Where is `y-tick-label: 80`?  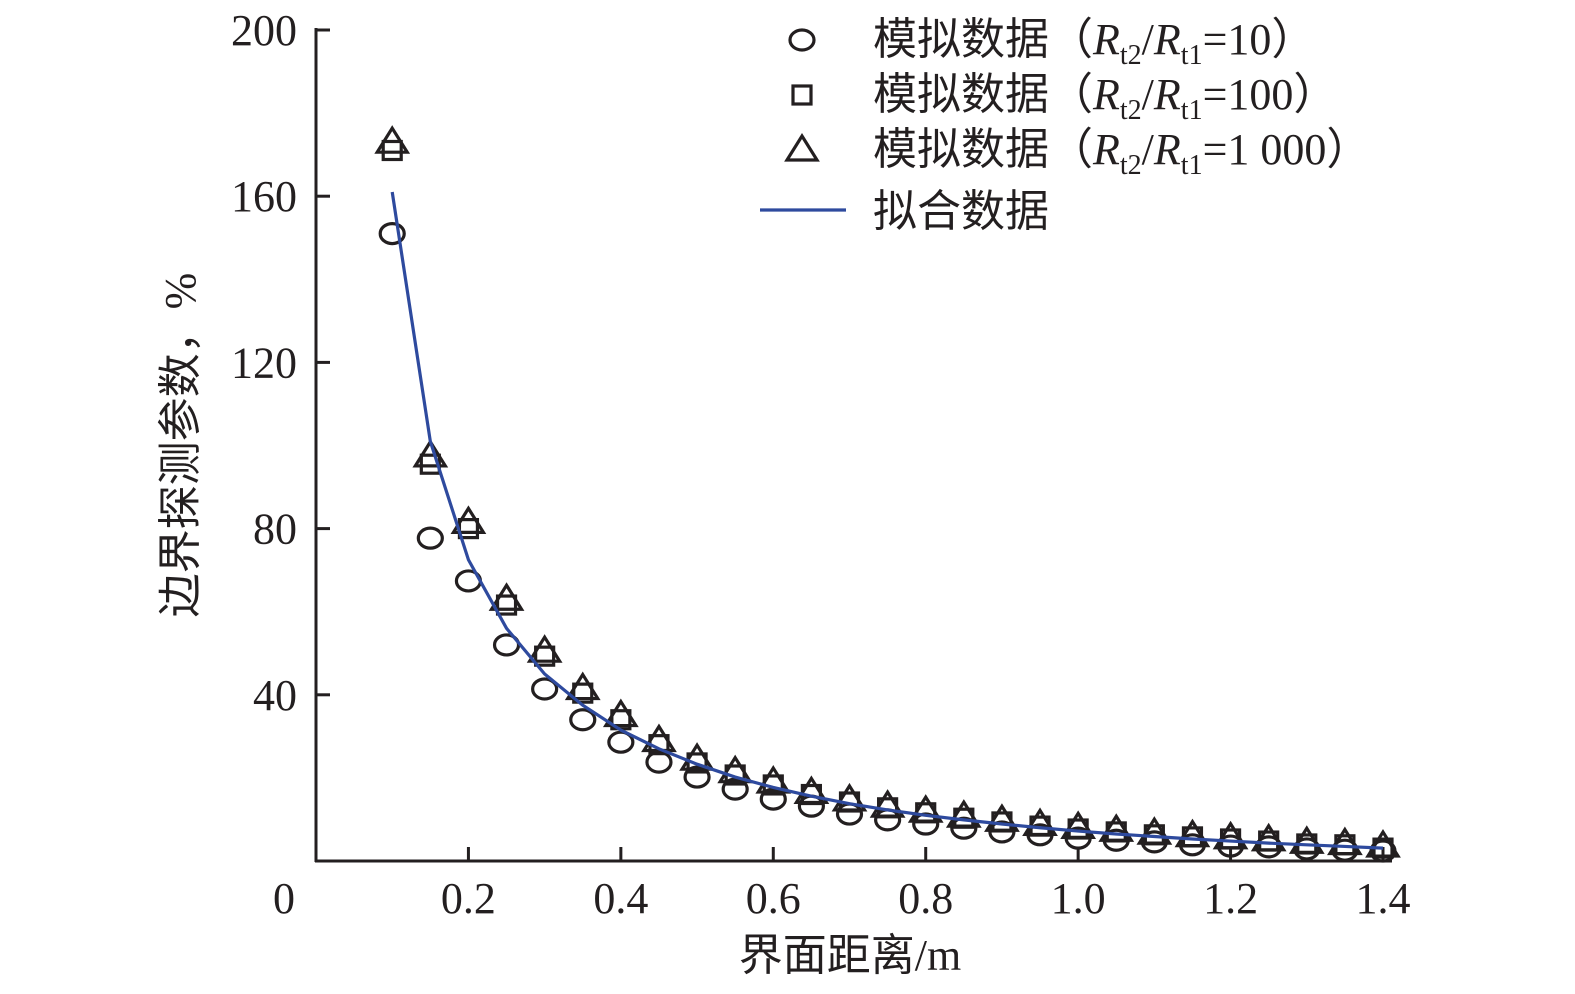 y-tick-label: 80 is located at coordinates (275, 529).